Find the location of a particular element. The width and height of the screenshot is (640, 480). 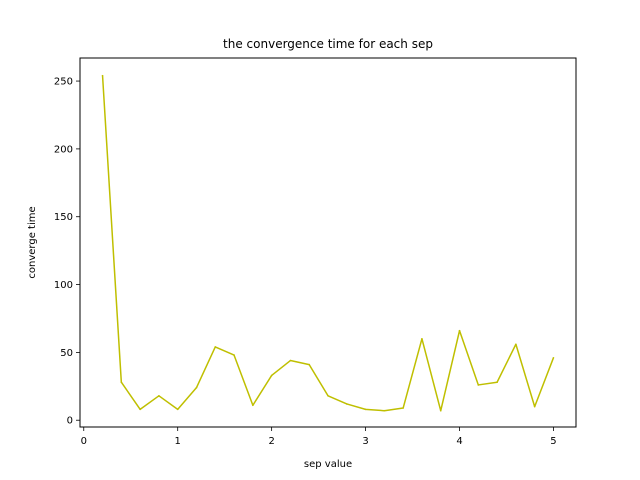

y-axis-label: converge time is located at coordinates (32, 242).